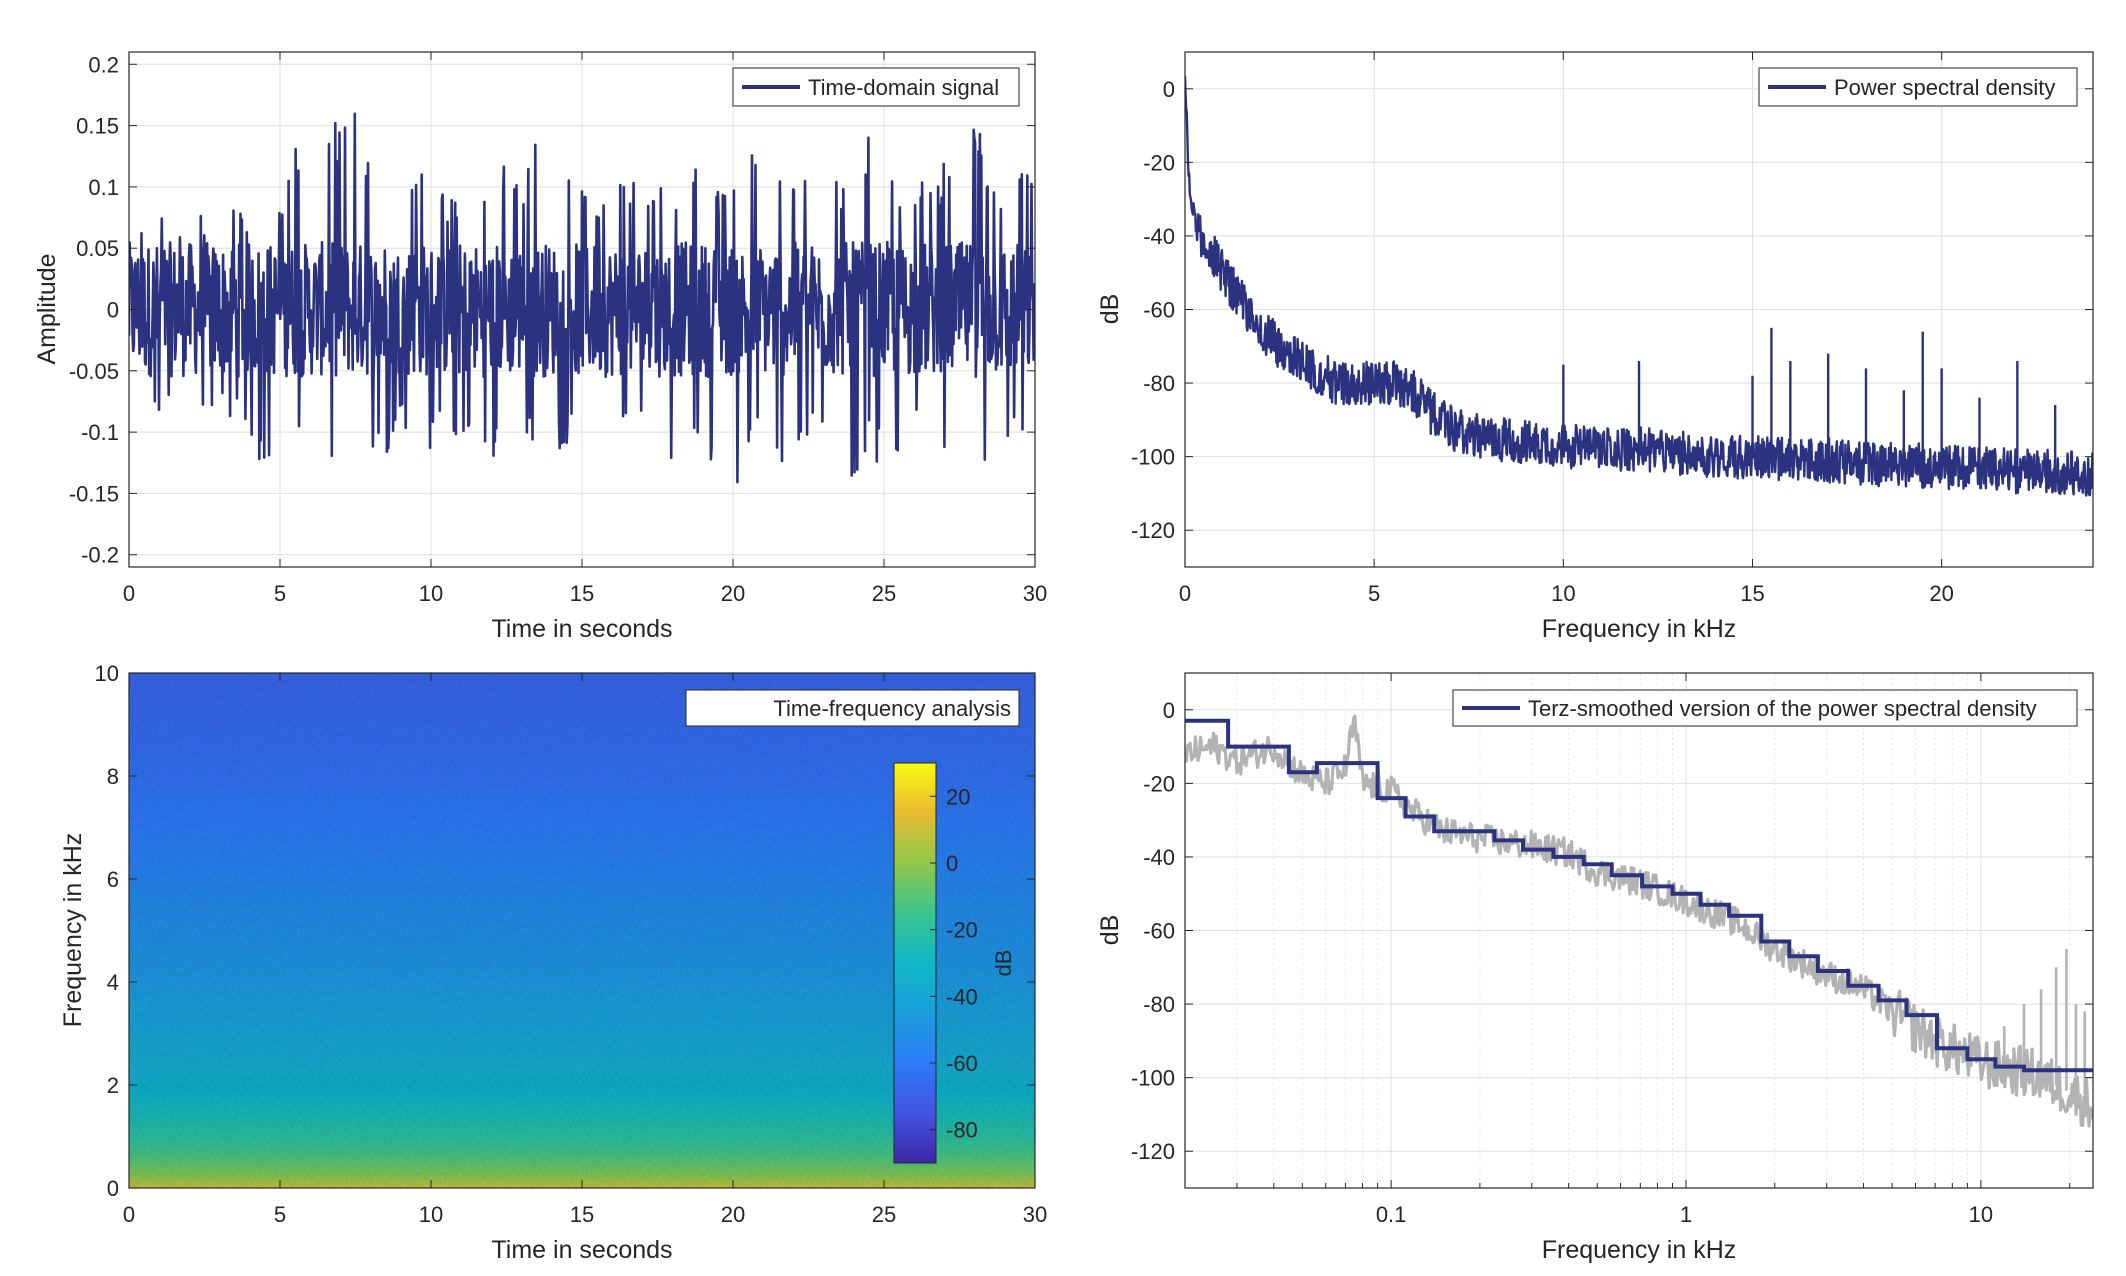 The height and width of the screenshot is (1276, 2126). Describe the element at coordinates (1639, 1250) in the screenshot. I see `terz-xlabel: Frequency in kHz` at that location.